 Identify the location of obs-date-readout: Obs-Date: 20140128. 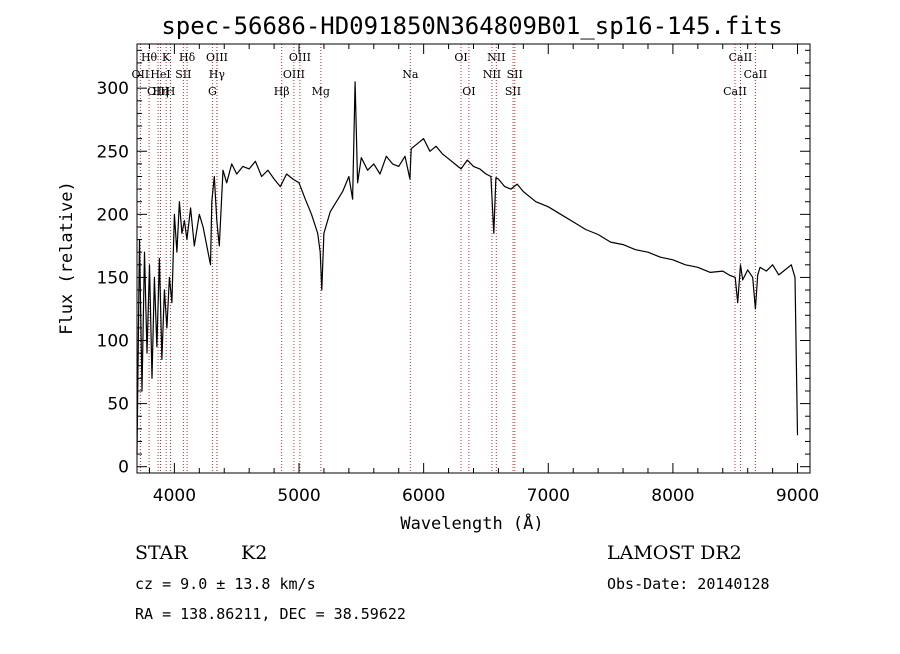
(688, 584).